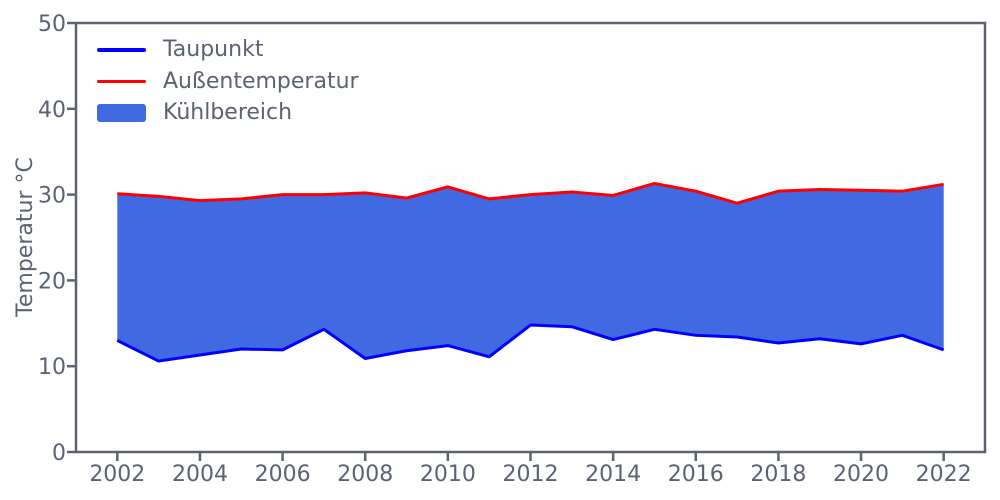  What do you see at coordinates (861, 474) in the screenshot?
I see `x-tick-label: 2020` at bounding box center [861, 474].